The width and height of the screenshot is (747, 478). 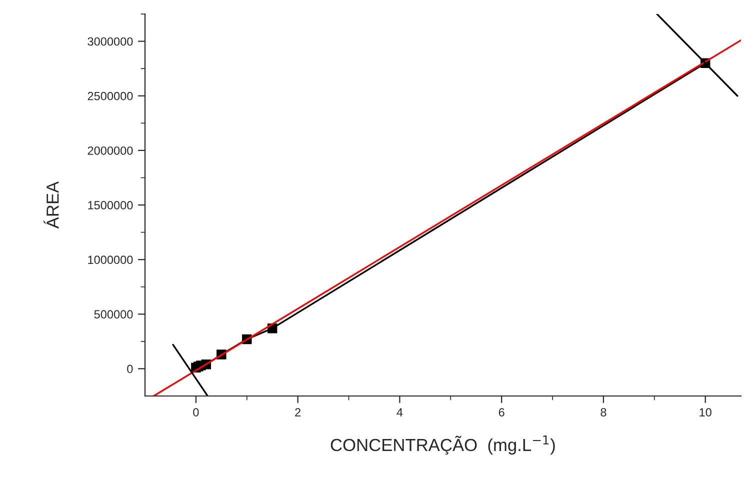 What do you see at coordinates (298, 412) in the screenshot?
I see `x-tick-label: 2` at bounding box center [298, 412].